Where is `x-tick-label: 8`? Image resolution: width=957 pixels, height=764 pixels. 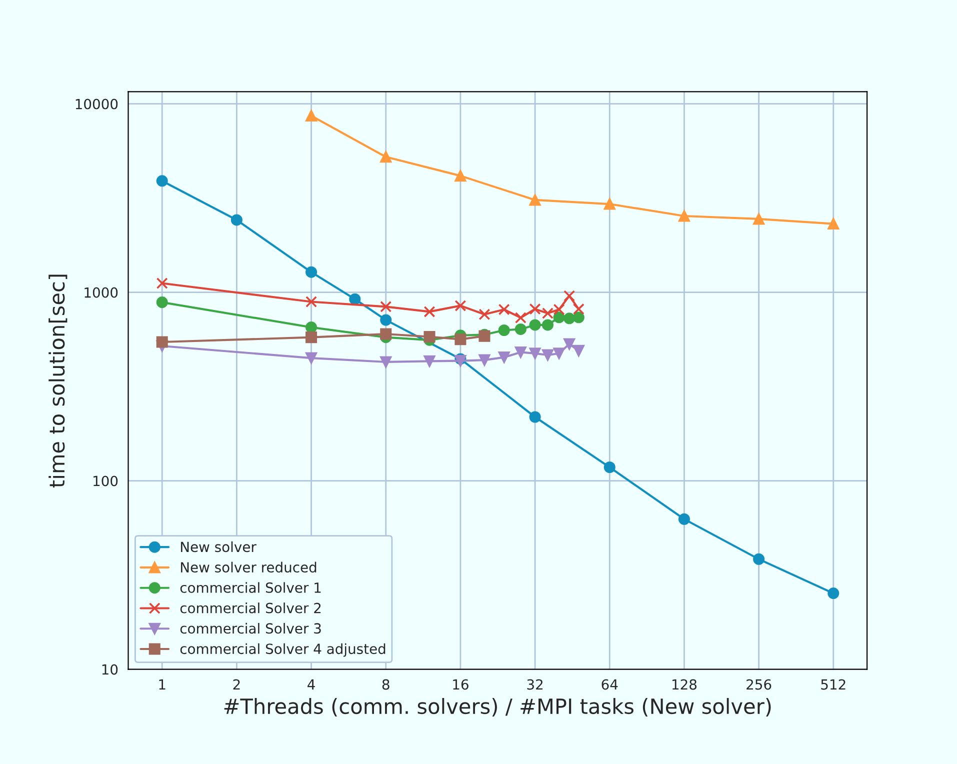 x-tick-label: 8 is located at coordinates (386, 684).